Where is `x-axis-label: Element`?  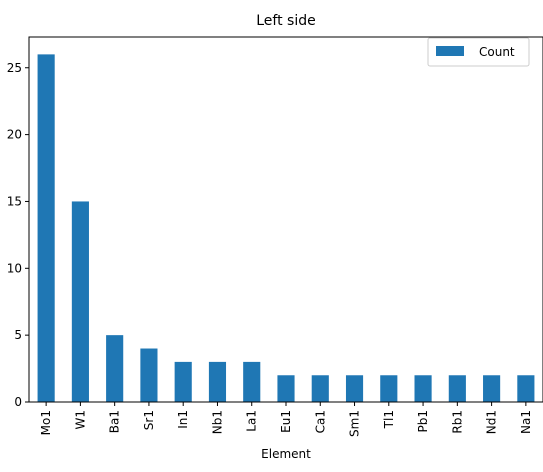 x-axis-label: Element is located at coordinates (286, 454).